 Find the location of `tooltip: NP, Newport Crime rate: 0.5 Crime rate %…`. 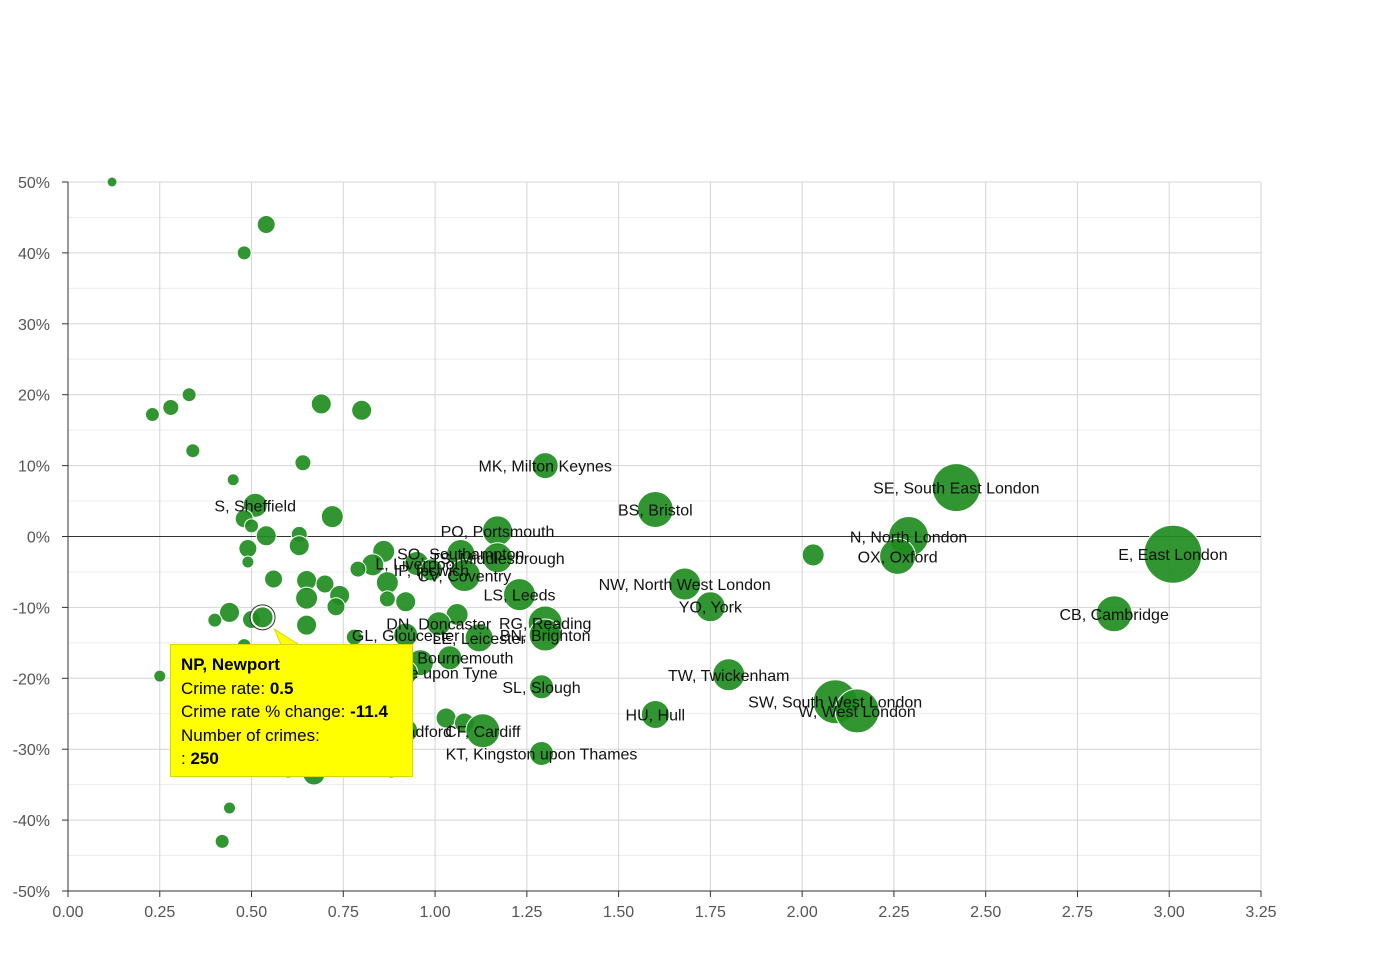

tooltip: NP, Newport Crime rate: 0.5 Crime rate %… is located at coordinates (291, 710).